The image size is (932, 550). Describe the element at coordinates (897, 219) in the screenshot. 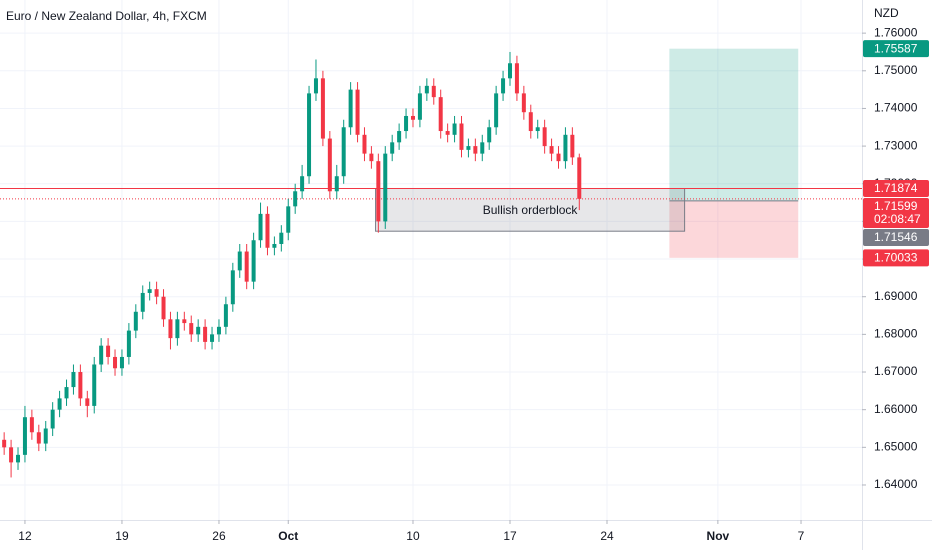

I see `countdown-label: 02:08:47` at that location.